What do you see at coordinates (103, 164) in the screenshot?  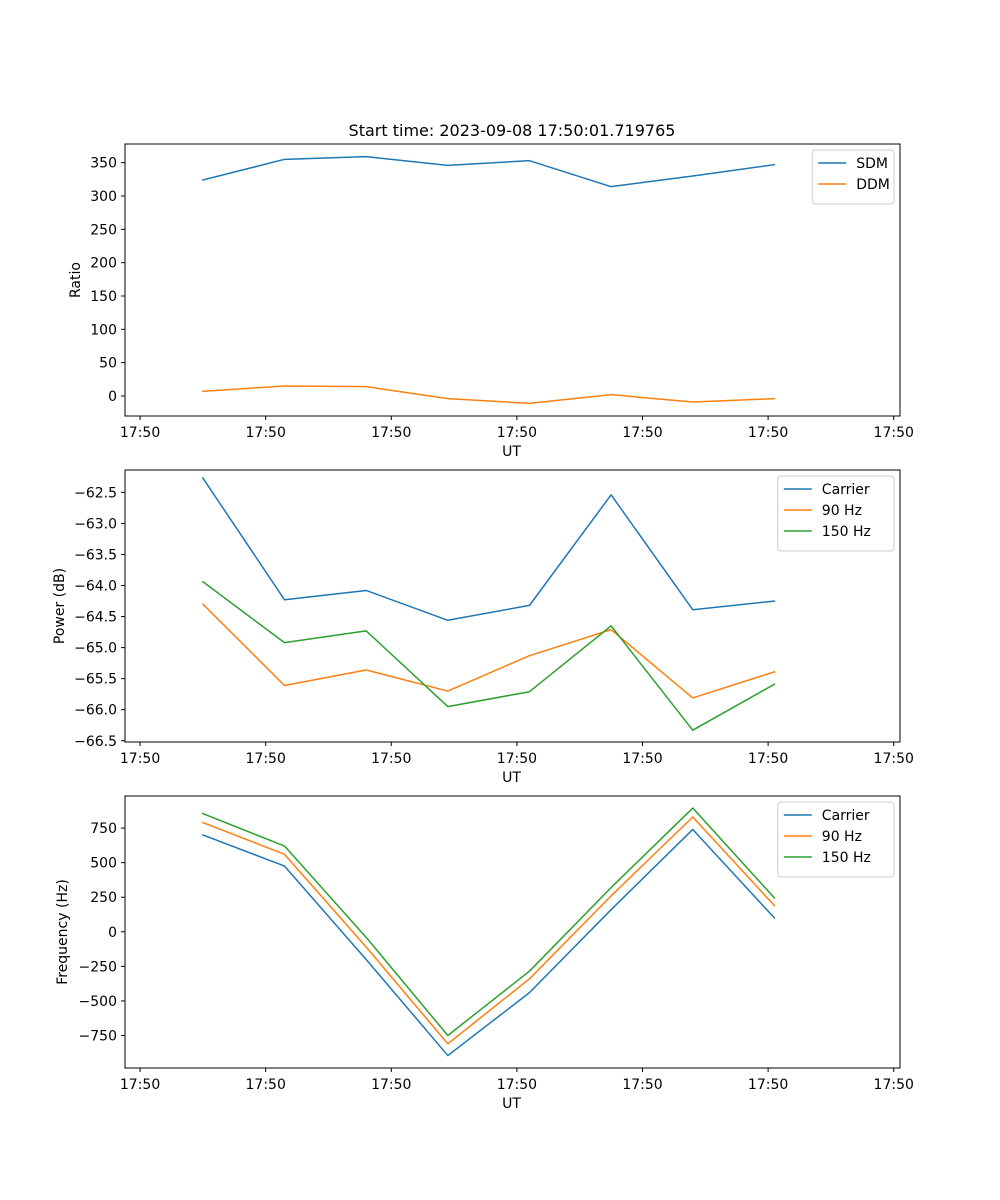 I see `y-tick-label: 350` at bounding box center [103, 164].